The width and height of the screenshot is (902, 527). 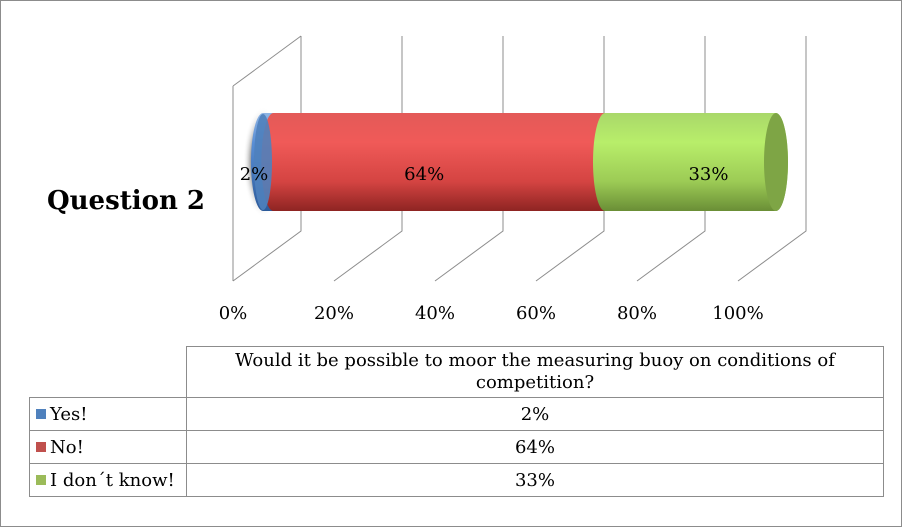 I want to click on data-table-row: Yes! 2%, so click(x=456, y=414).